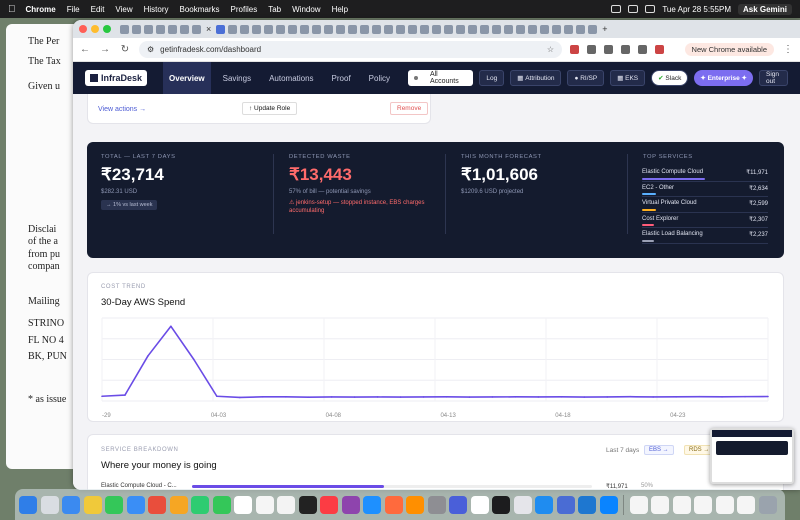  What do you see at coordinates (729, 49) in the screenshot?
I see `new-chrome-available-button: New Chrome available` at bounding box center [729, 49].